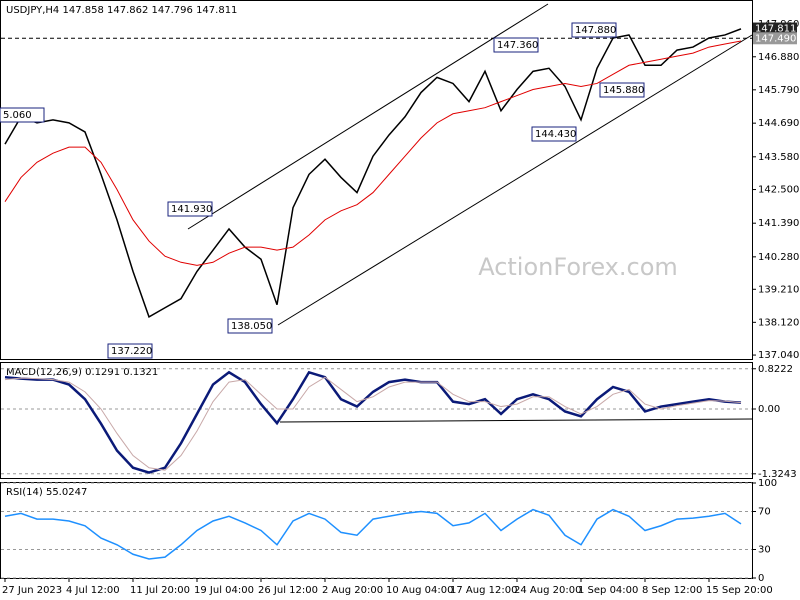 The height and width of the screenshot is (600, 800). Describe the element at coordinates (46, 492) in the screenshot. I see `panel-title: RSI(14) 55.0247` at that location.